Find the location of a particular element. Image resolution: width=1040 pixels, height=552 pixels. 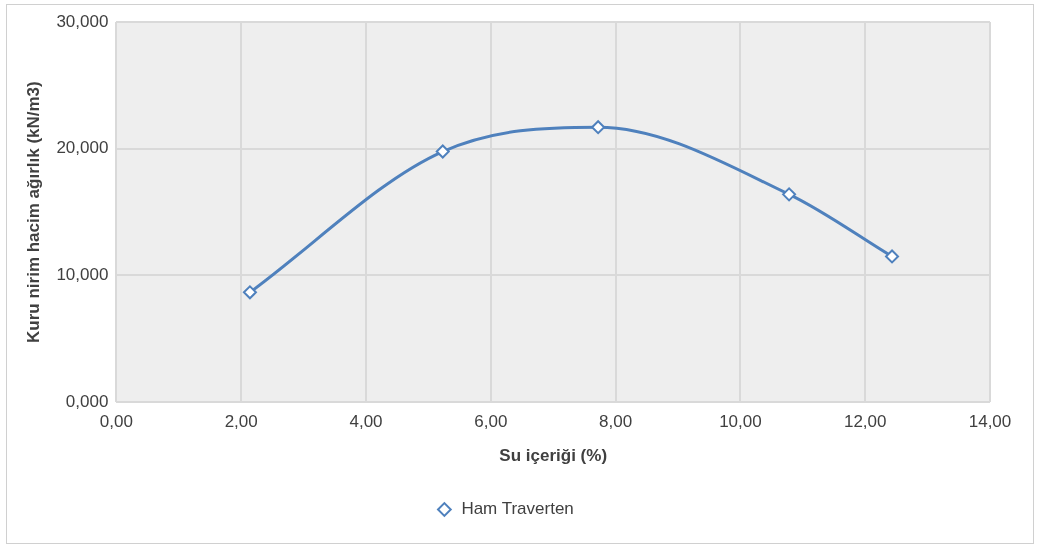

x-tick-label: 0,00 is located at coordinates (116, 422).